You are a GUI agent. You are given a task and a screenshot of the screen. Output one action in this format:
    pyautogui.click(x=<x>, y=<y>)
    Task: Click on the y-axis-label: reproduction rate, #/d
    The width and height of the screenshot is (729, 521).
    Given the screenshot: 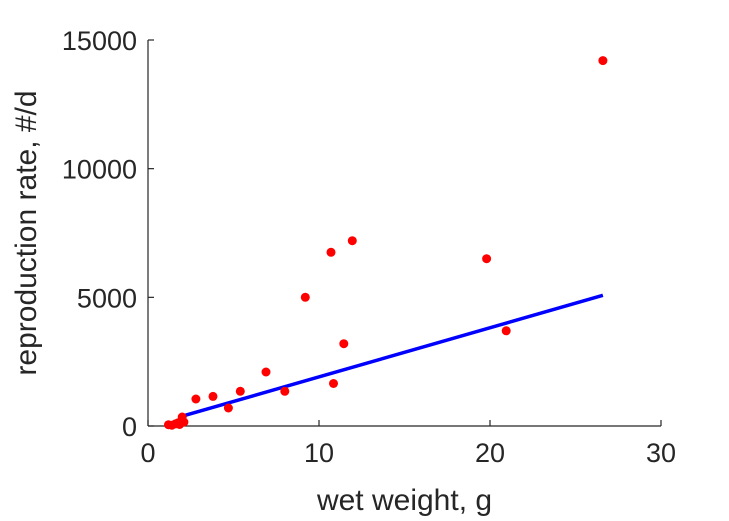 What is the action you would take?
    pyautogui.click(x=26, y=232)
    